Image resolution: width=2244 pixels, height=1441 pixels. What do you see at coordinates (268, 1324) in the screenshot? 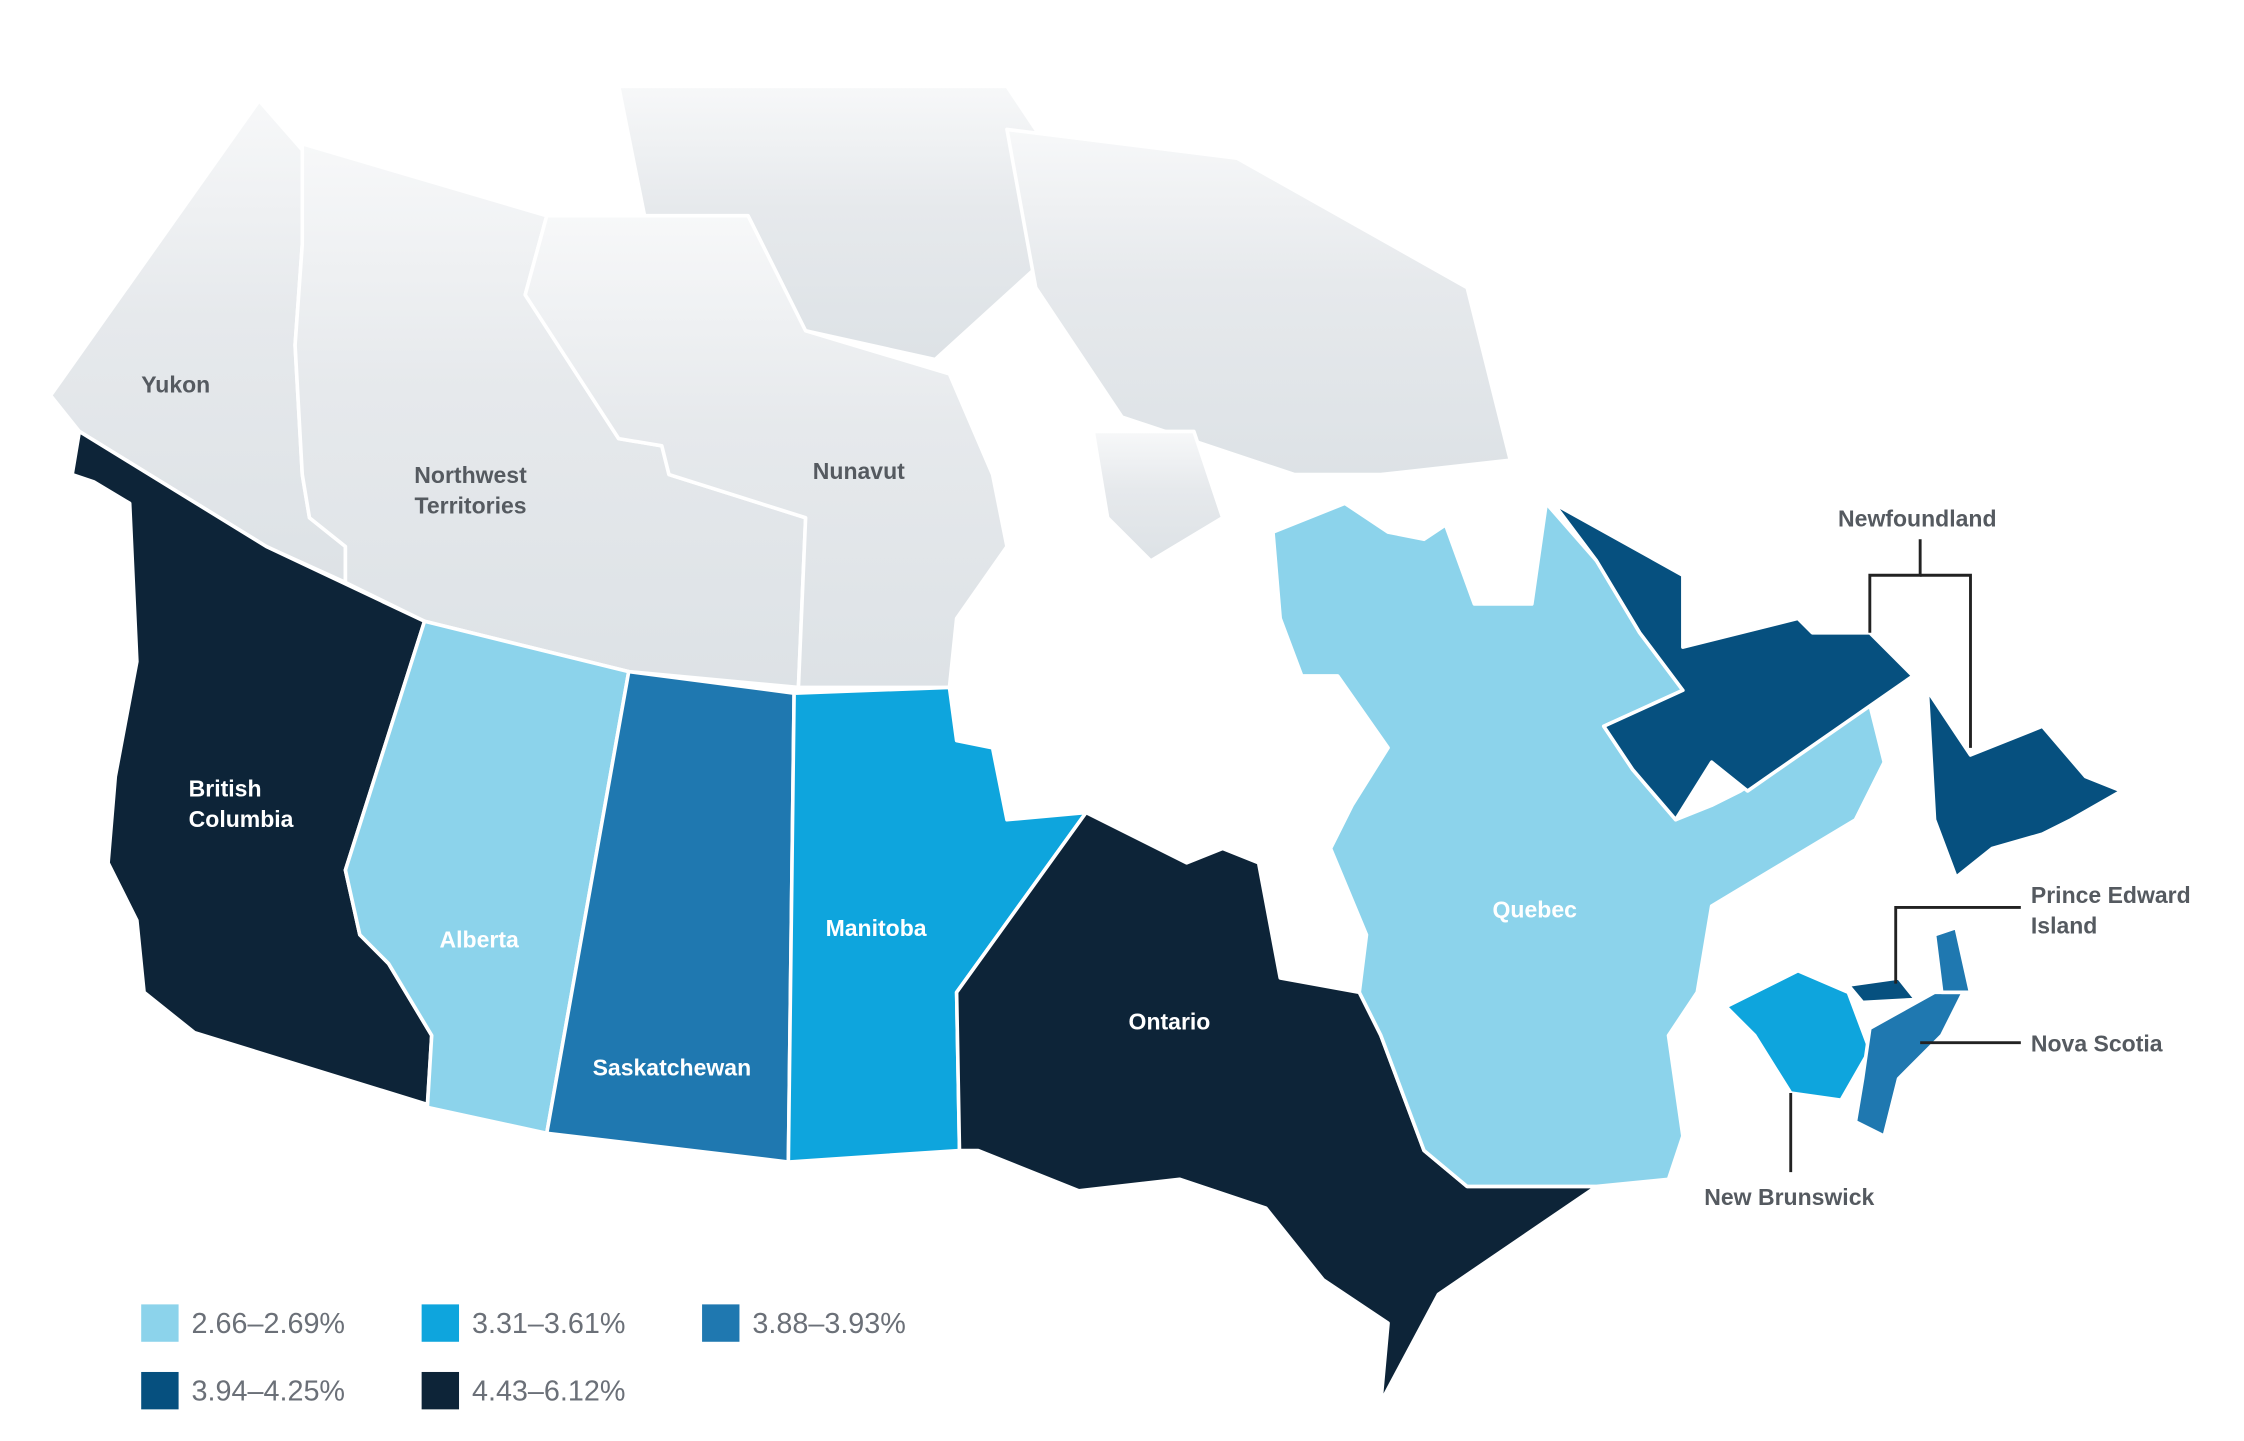
I see `legend-label: 2.66–2.69%` at bounding box center [268, 1324].